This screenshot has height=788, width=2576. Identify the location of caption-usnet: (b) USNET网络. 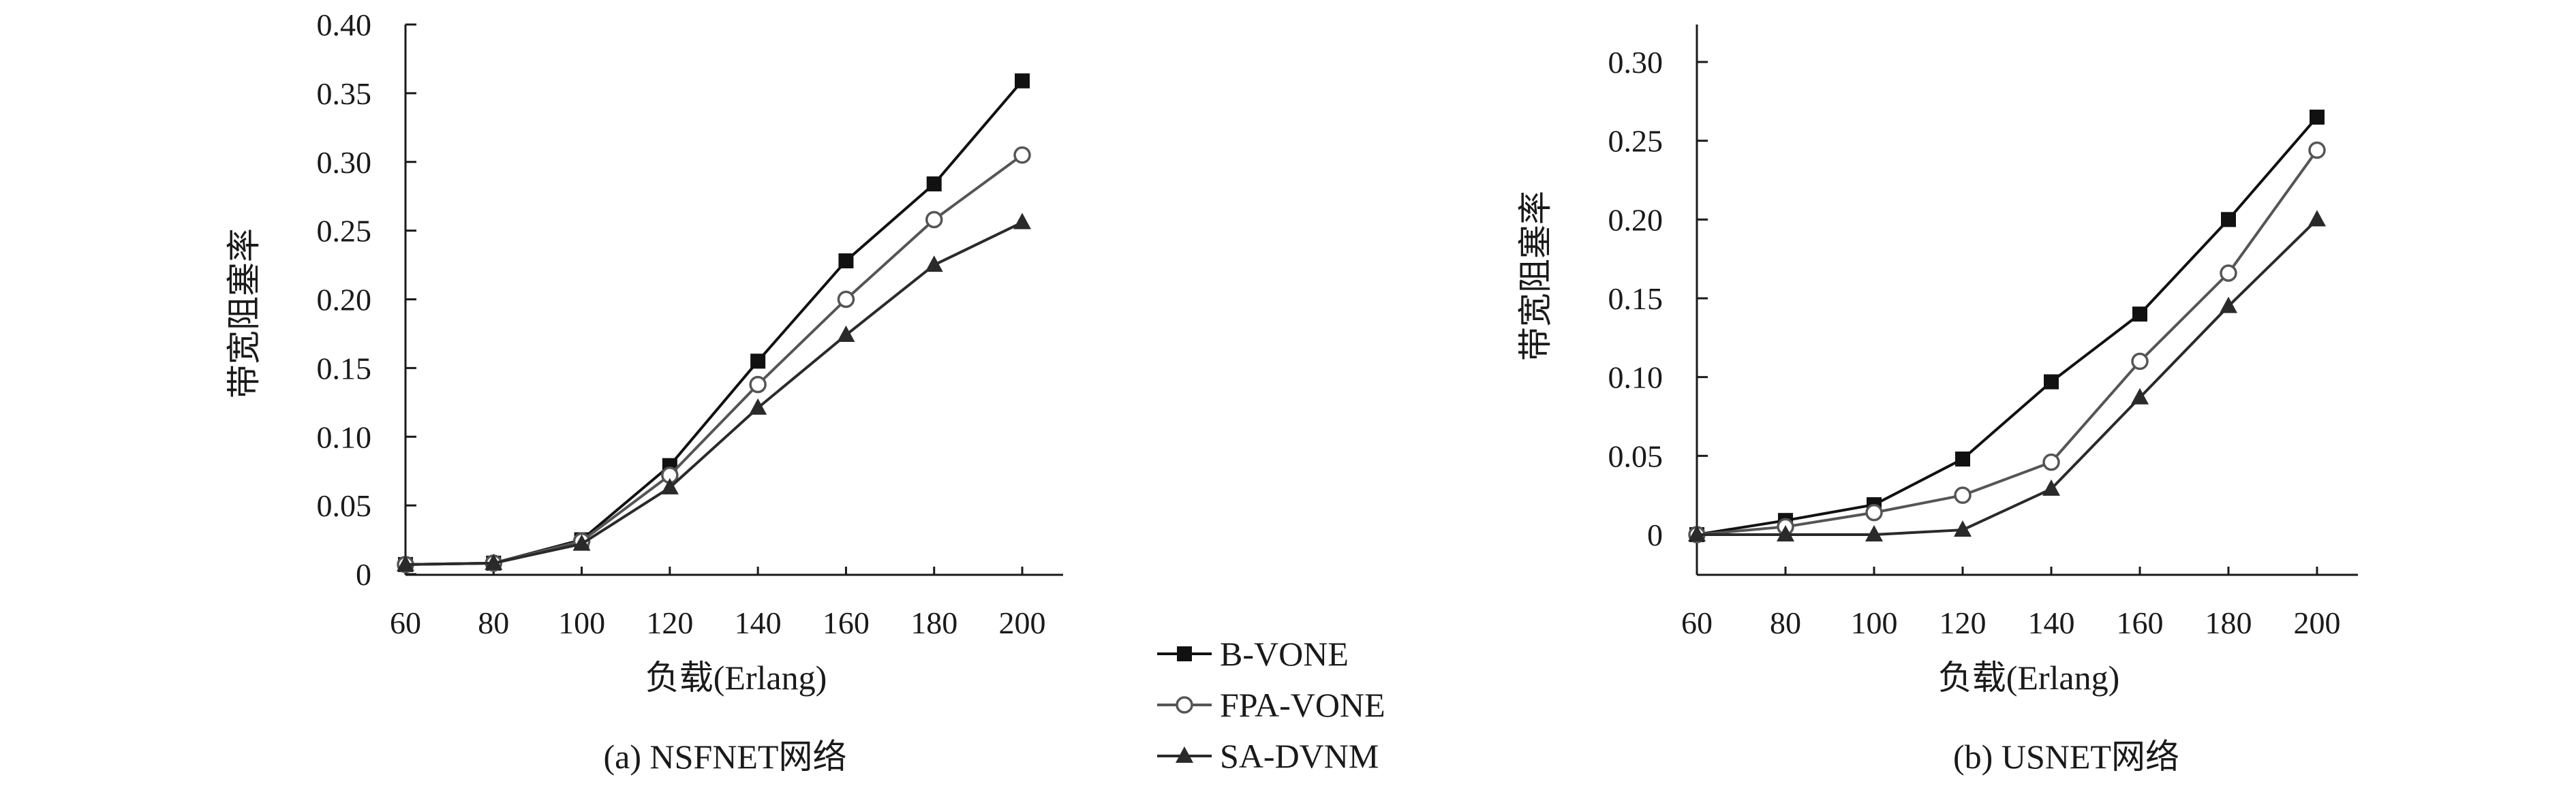
(2066, 757).